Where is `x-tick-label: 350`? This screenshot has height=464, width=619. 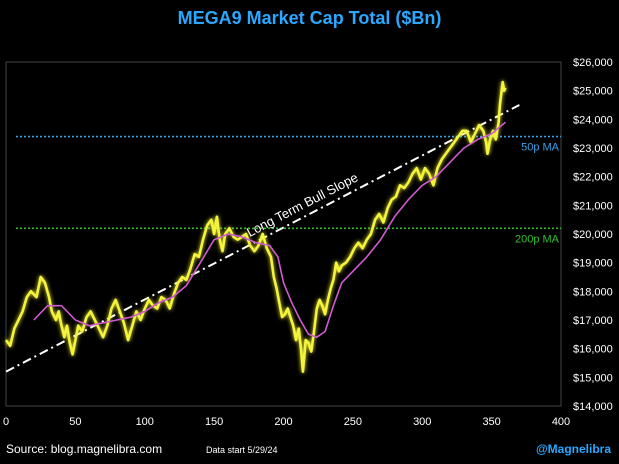 x-tick-label: 350 is located at coordinates (491, 422).